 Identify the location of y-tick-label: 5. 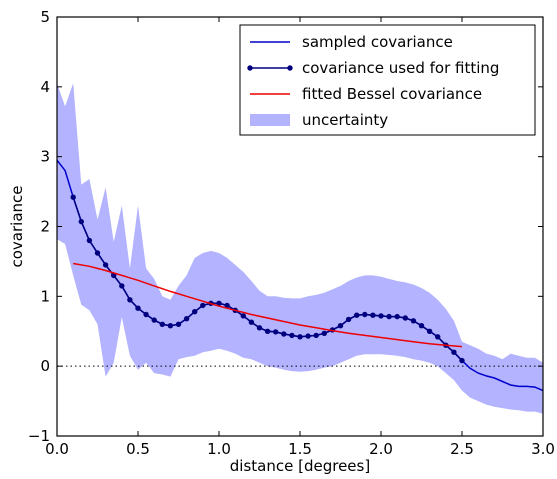
(45, 17).